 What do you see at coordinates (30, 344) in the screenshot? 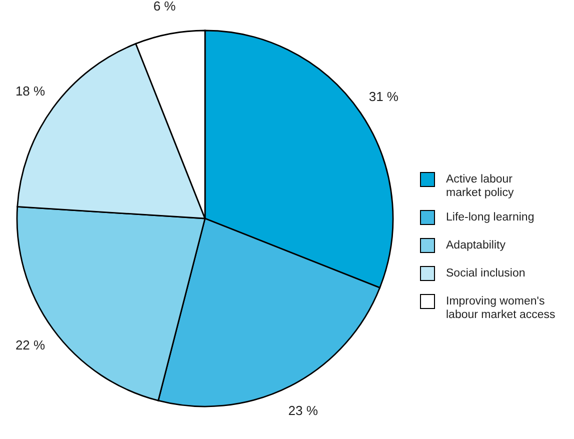
I see `data-label: 22 %` at bounding box center [30, 344].